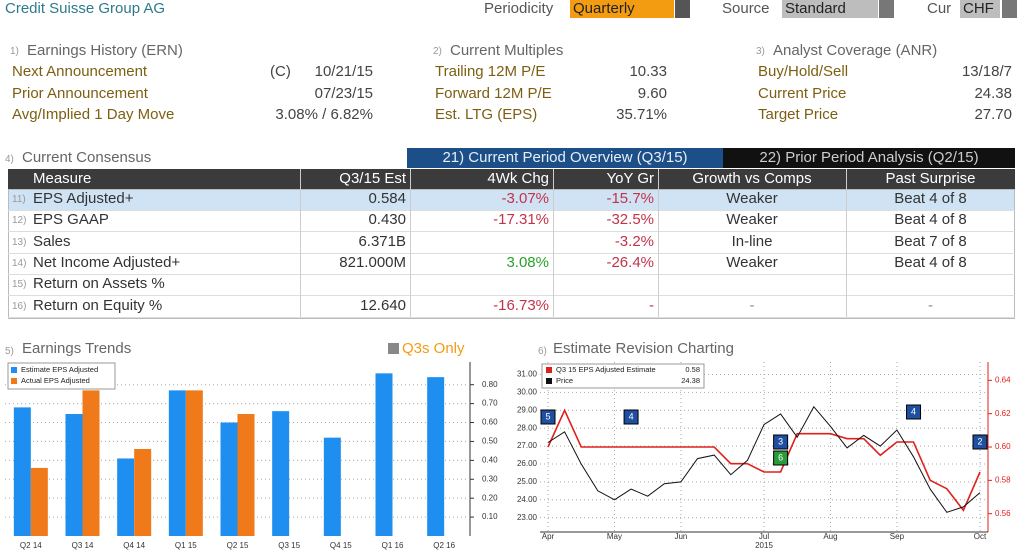 Image resolution: width=1024 pixels, height=553 pixels. What do you see at coordinates (764, 536) in the screenshot?
I see `x-tick-label: Jul` at bounding box center [764, 536].